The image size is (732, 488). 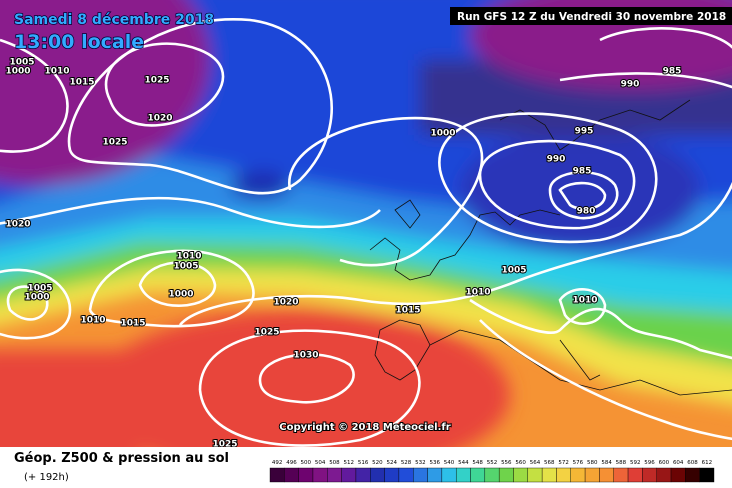 What do you see at coordinates (46, 477) in the screenshot?
I see `lead-time: (+ 192h)` at bounding box center [46, 477].